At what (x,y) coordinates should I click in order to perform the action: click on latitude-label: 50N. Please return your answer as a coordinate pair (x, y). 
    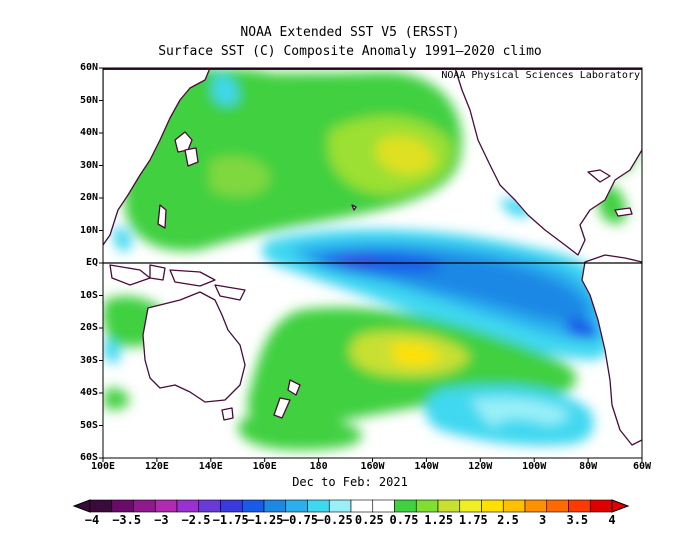
    Looking at the image, I should click on (88, 100).